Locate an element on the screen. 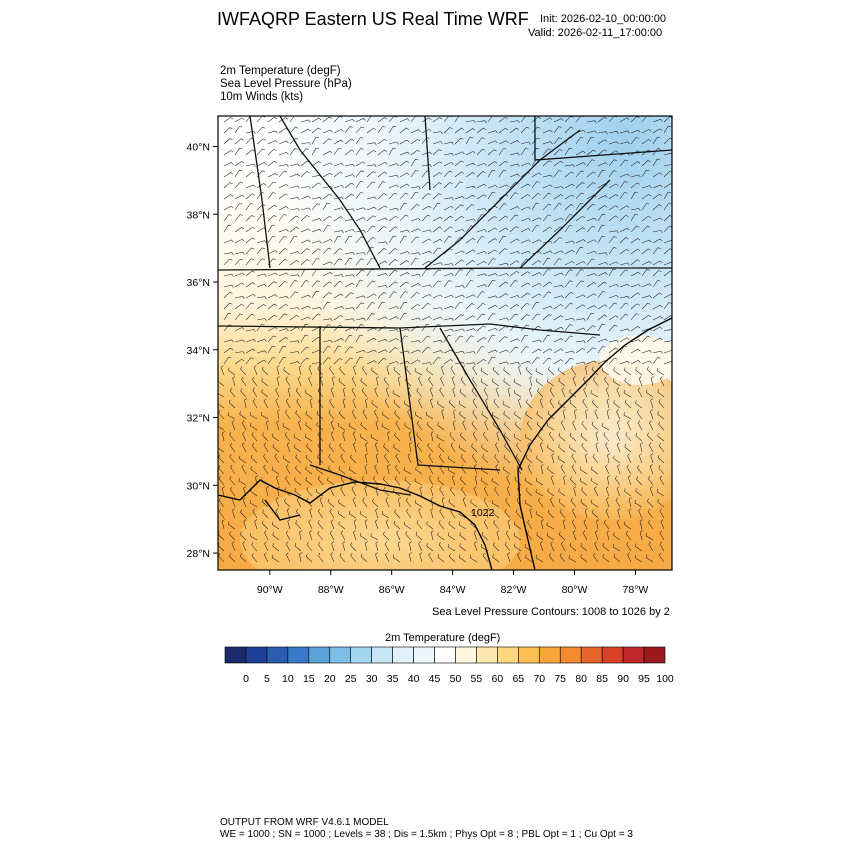 Image resolution: width=850 pixels, height=850 pixels. colorbar-label: 60 is located at coordinates (498, 679).